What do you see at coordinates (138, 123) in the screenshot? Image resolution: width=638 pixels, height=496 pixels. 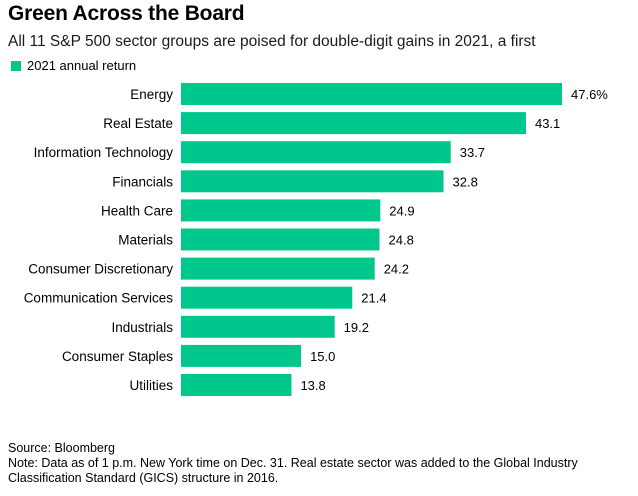 I see `category-label: Real Estate` at bounding box center [138, 123].